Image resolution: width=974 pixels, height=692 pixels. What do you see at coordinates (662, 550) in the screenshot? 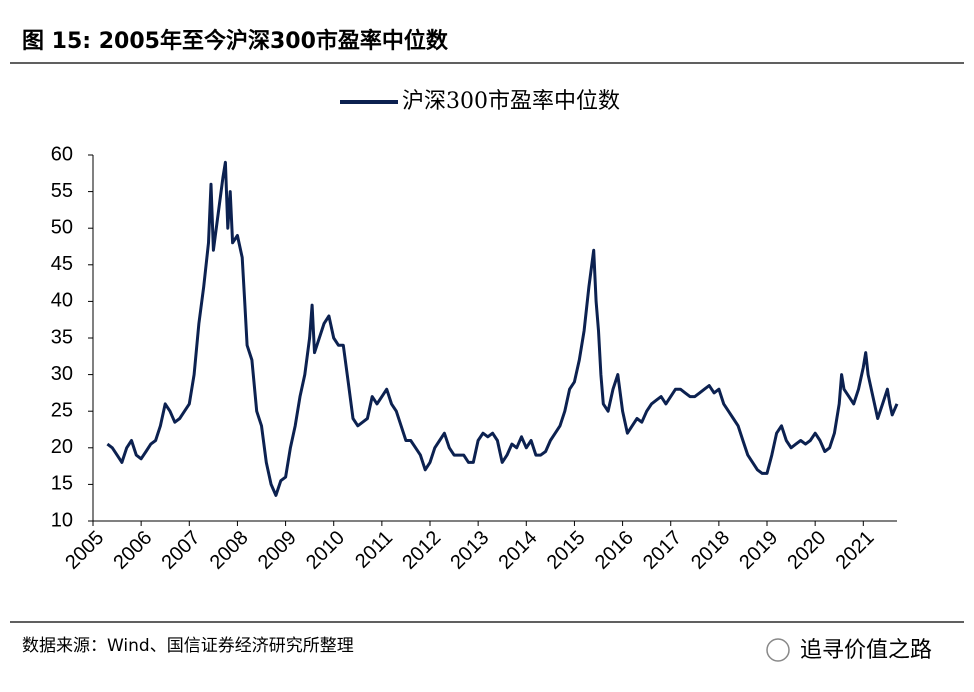
I see `x-tick-label: 2017` at bounding box center [662, 550].